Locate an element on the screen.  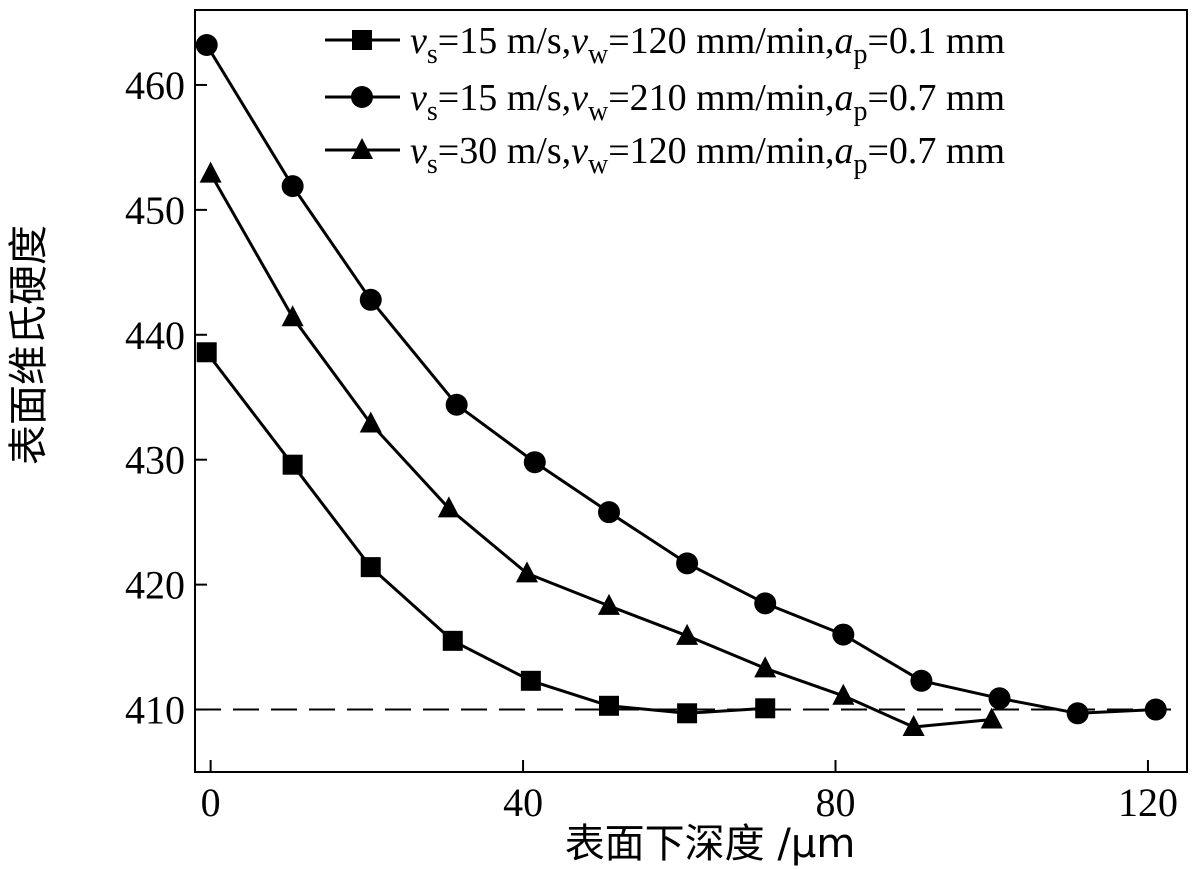
x-tick-label: 80 is located at coordinates (836, 802).